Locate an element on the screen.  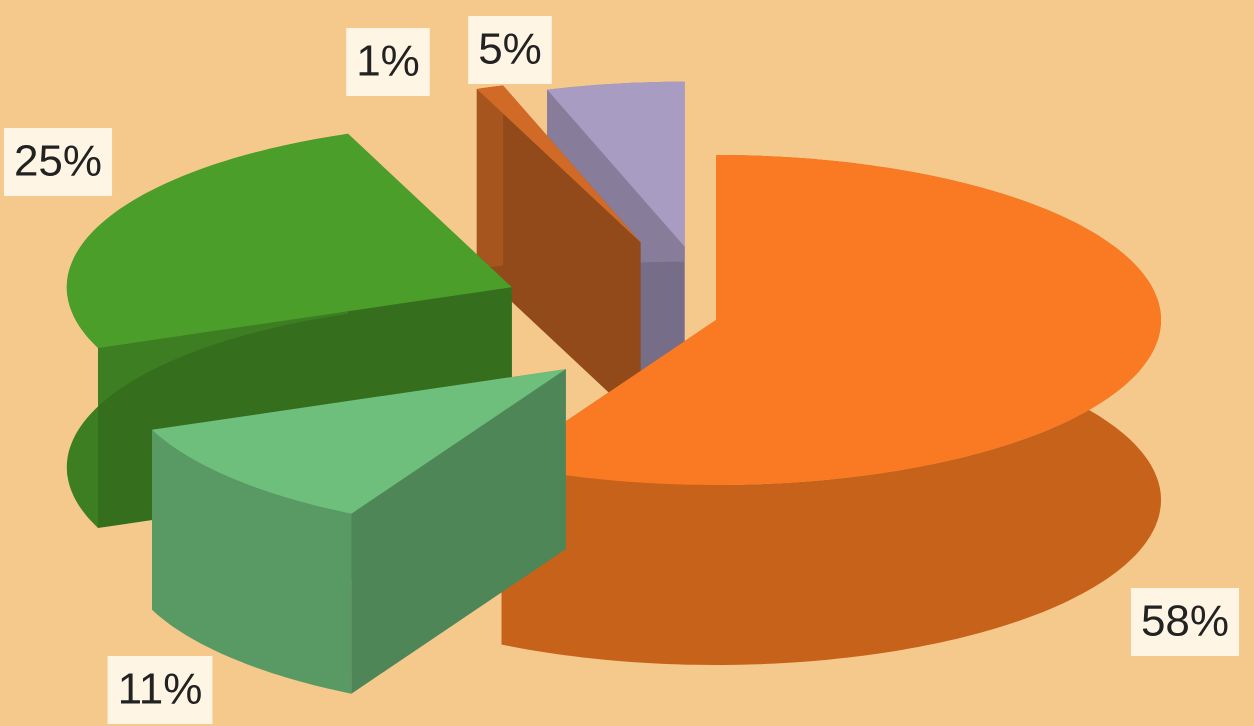
slice-side is located at coordinates (572, 254).